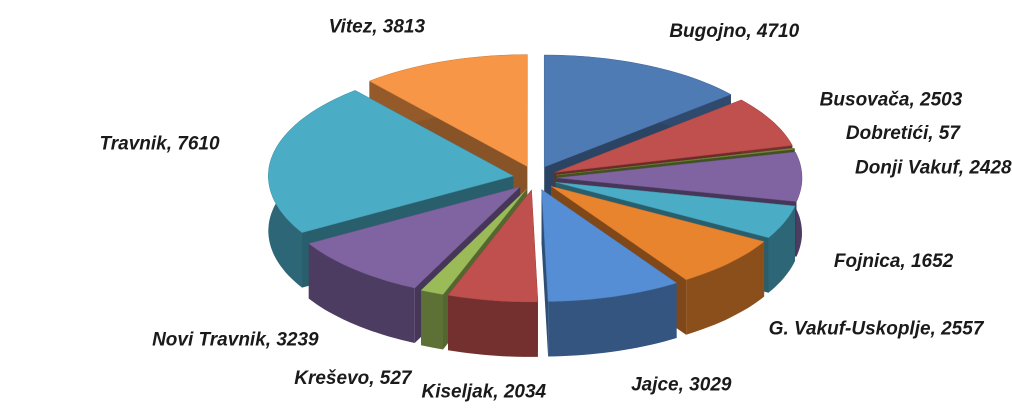 This screenshot has height=414, width=1012. I want to click on data-label: Jajce, 3029, so click(681, 384).